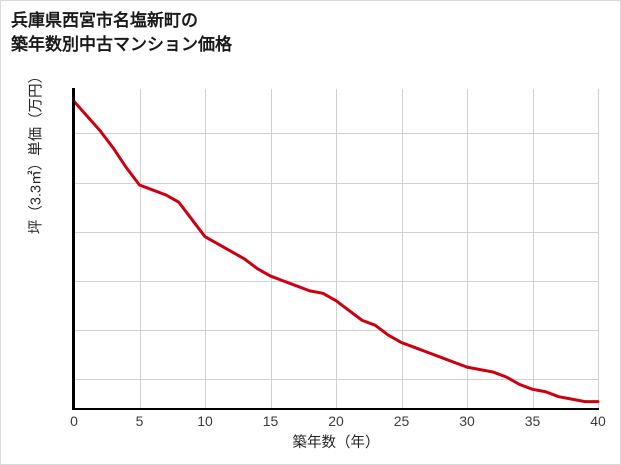  Describe the element at coordinates (532, 421) in the screenshot. I see `x-tick-label: 35` at that location.